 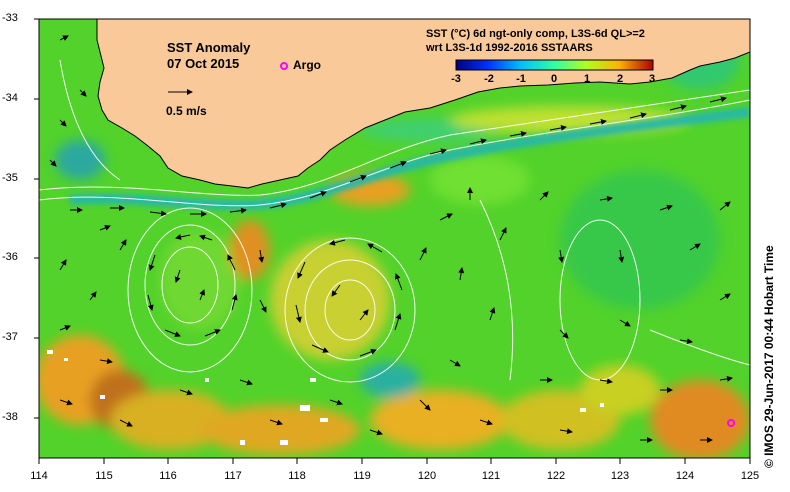 I want to click on lat-label: -38, so click(x=10, y=417).